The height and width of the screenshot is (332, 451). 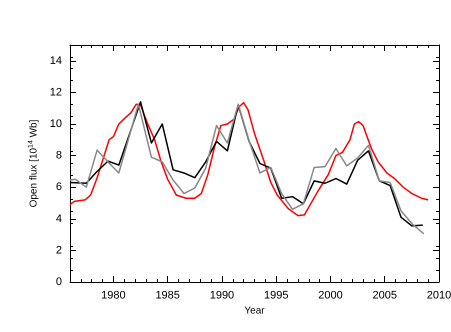 I want to click on x-axis-title: Year, so click(x=255, y=310).